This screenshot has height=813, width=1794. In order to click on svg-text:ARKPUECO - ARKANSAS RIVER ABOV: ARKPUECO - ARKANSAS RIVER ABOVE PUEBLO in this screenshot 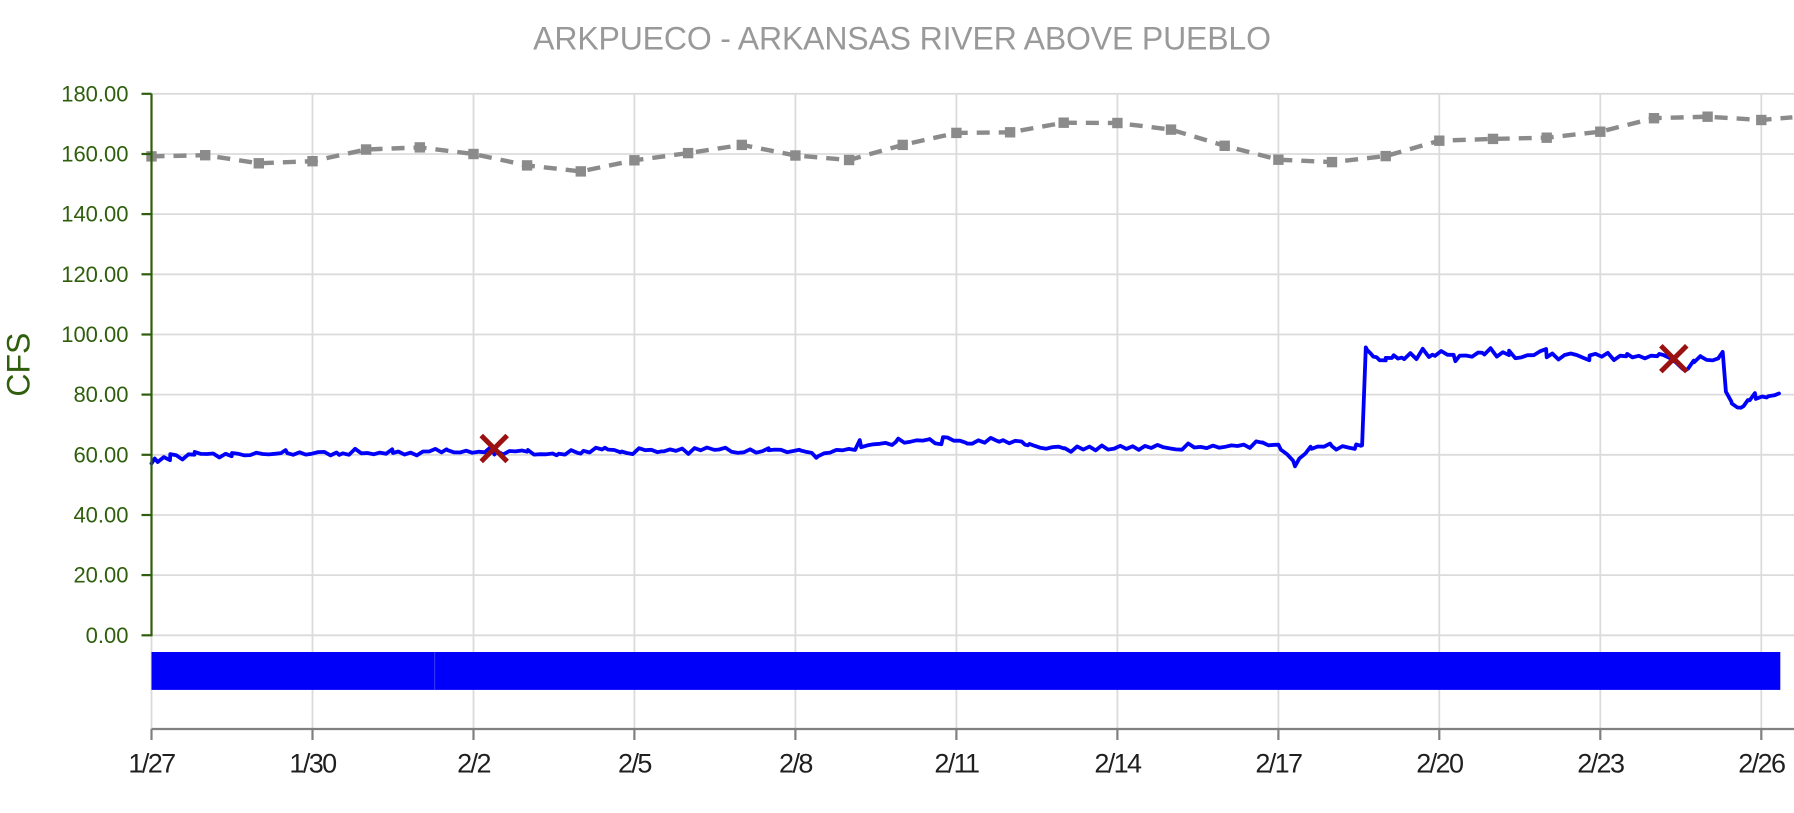, I will do `click(902, 39)`.